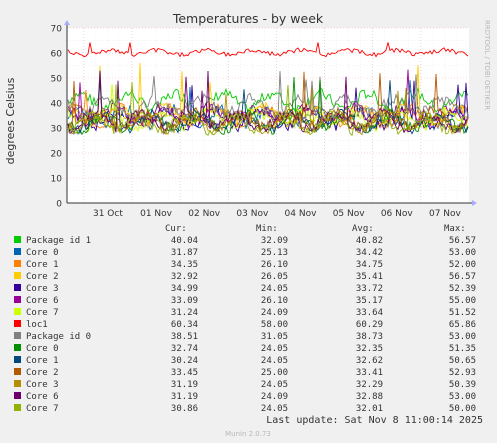  I want to click on legend-cur-value: 33.09, so click(184, 301).